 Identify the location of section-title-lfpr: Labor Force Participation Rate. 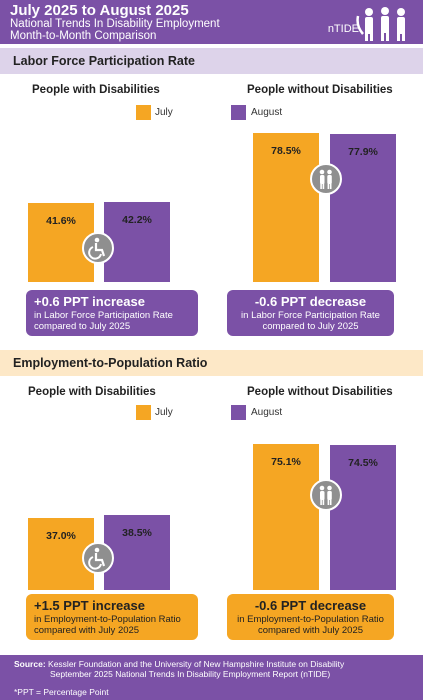
(104, 61).